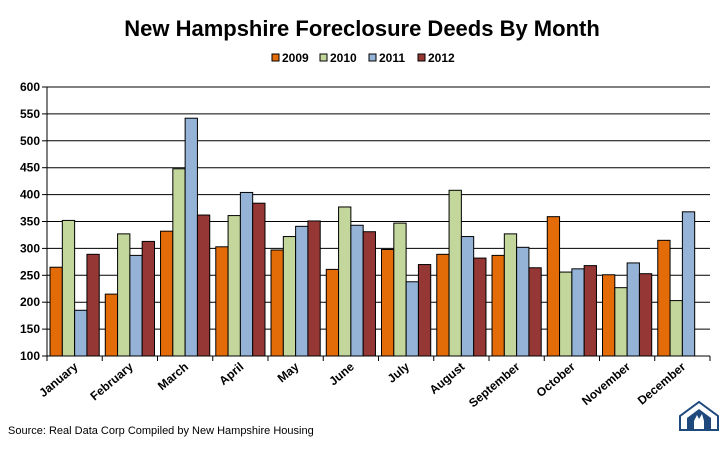  I want to click on bar-2010-december, so click(676, 328).